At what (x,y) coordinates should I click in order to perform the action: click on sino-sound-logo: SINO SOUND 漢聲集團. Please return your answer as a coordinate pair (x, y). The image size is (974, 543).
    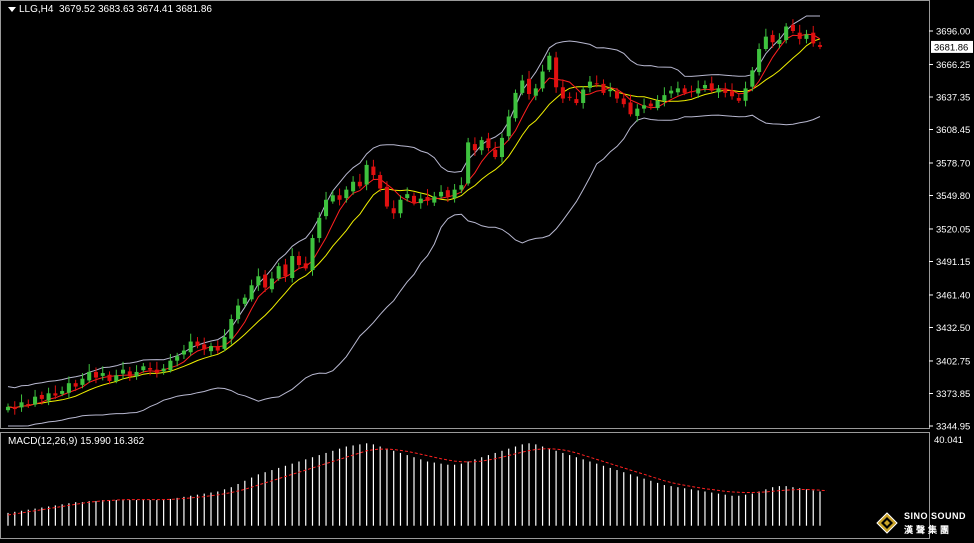
    Looking at the image, I should click on (922, 525).